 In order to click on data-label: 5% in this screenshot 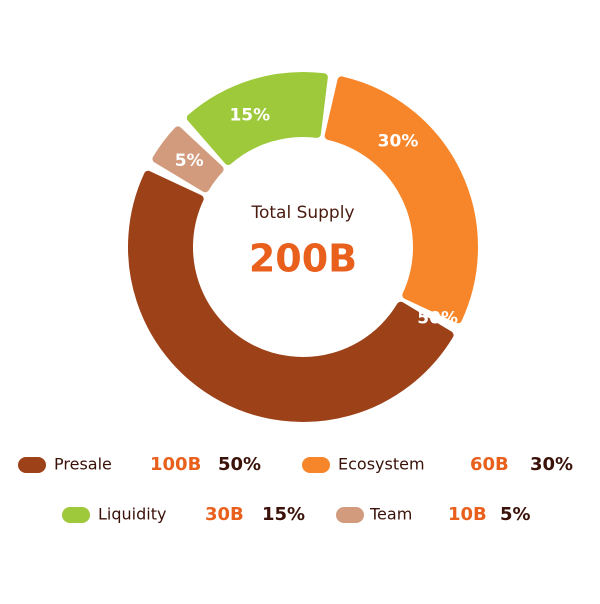, I will do `click(189, 161)`.